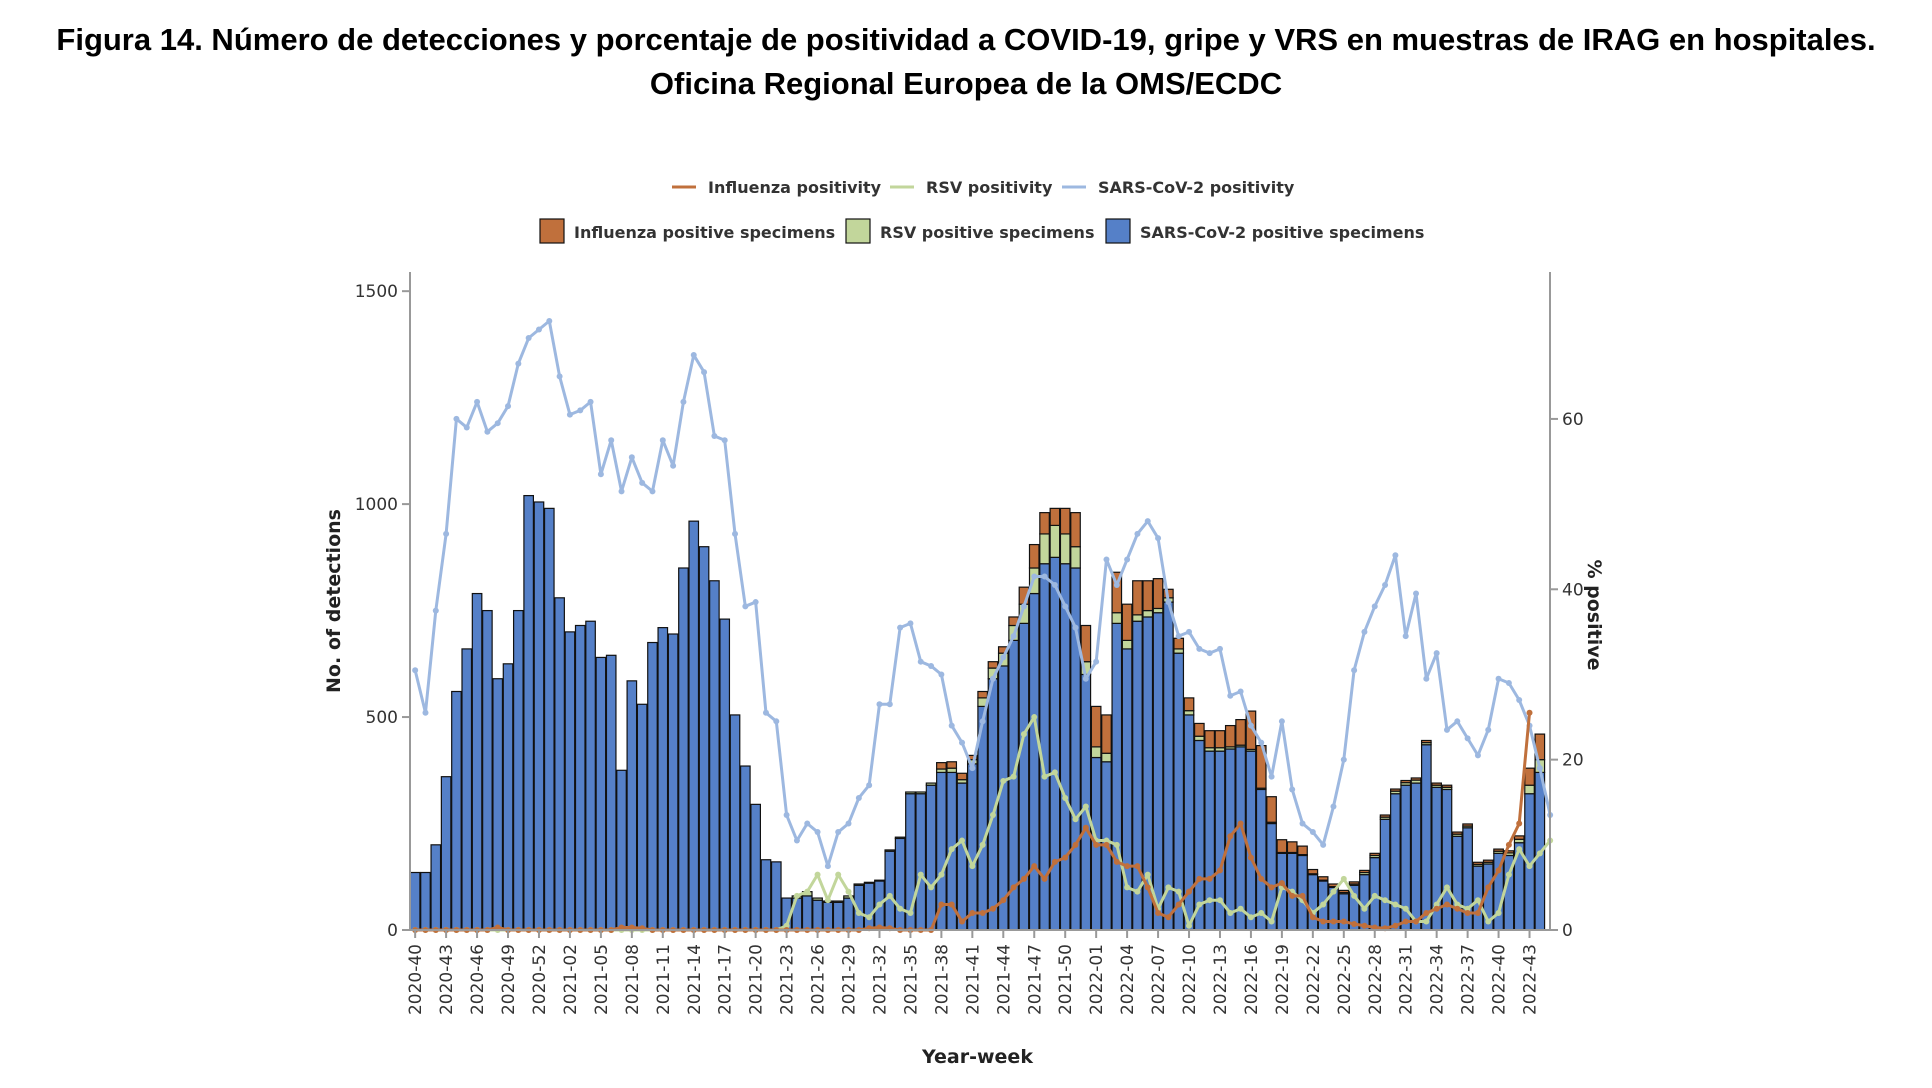 The height and width of the screenshot is (1088, 1932). What do you see at coordinates (911, 979) in the screenshot?
I see `x-tick-label: 2021-35` at bounding box center [911, 979].